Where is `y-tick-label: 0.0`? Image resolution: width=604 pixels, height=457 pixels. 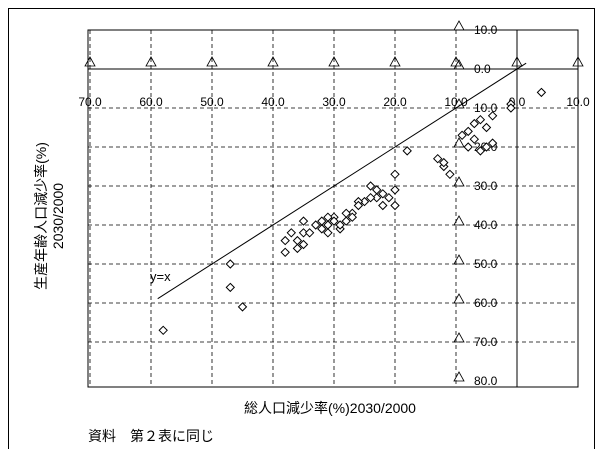 y-tick-label: 0.0 is located at coordinates (482, 69).